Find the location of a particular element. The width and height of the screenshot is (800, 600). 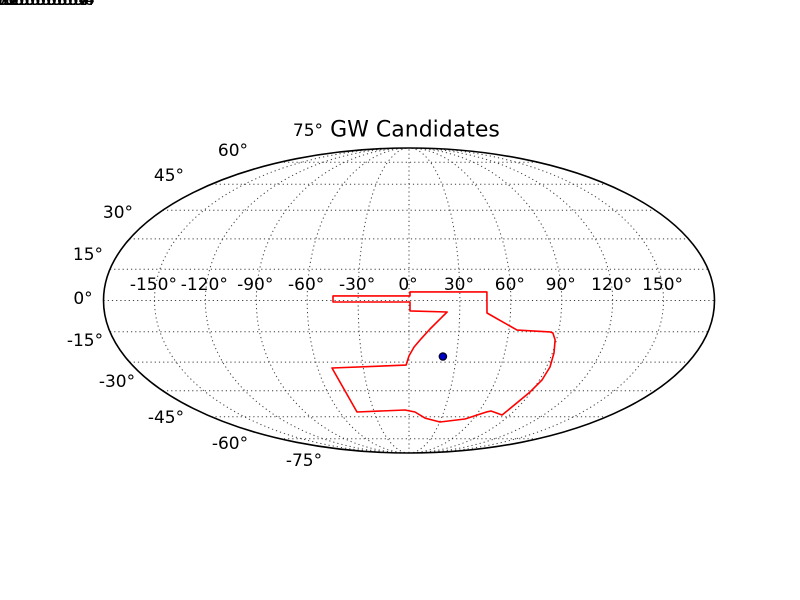

lon-tick-label: -150° is located at coordinates (153, 285).